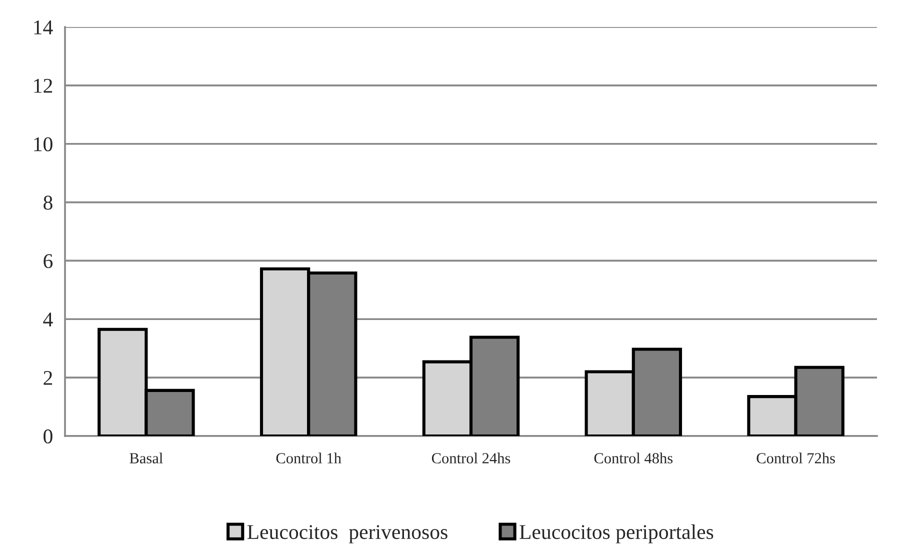  Describe the element at coordinates (795, 458) in the screenshot. I see `x-tick-label: Control 72hs` at that location.